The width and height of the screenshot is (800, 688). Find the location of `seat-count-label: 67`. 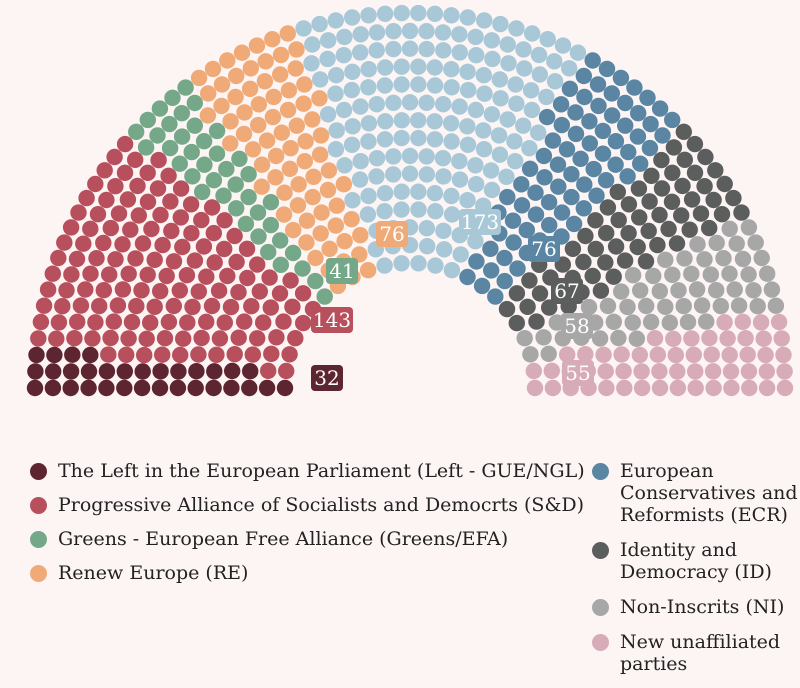

seat-count-label: 67 is located at coordinates (566, 291).